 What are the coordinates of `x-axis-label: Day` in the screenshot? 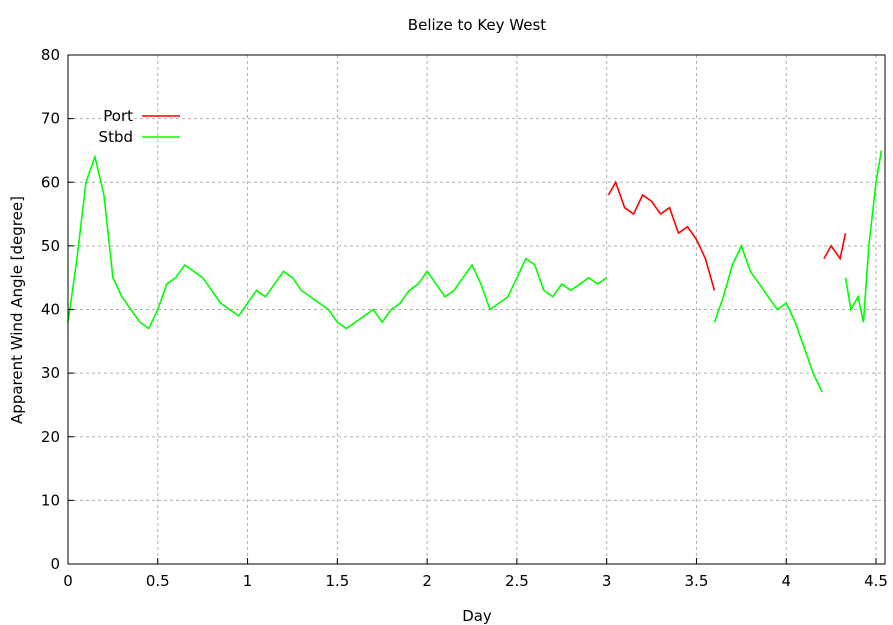 It's located at (477, 616).